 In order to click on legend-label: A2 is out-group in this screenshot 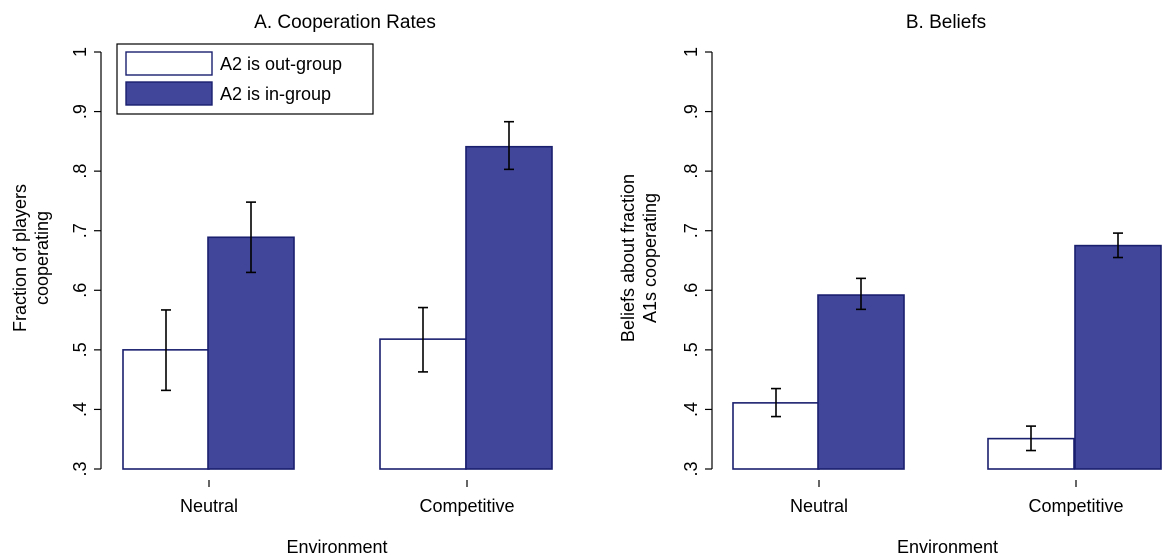, I will do `click(281, 64)`.